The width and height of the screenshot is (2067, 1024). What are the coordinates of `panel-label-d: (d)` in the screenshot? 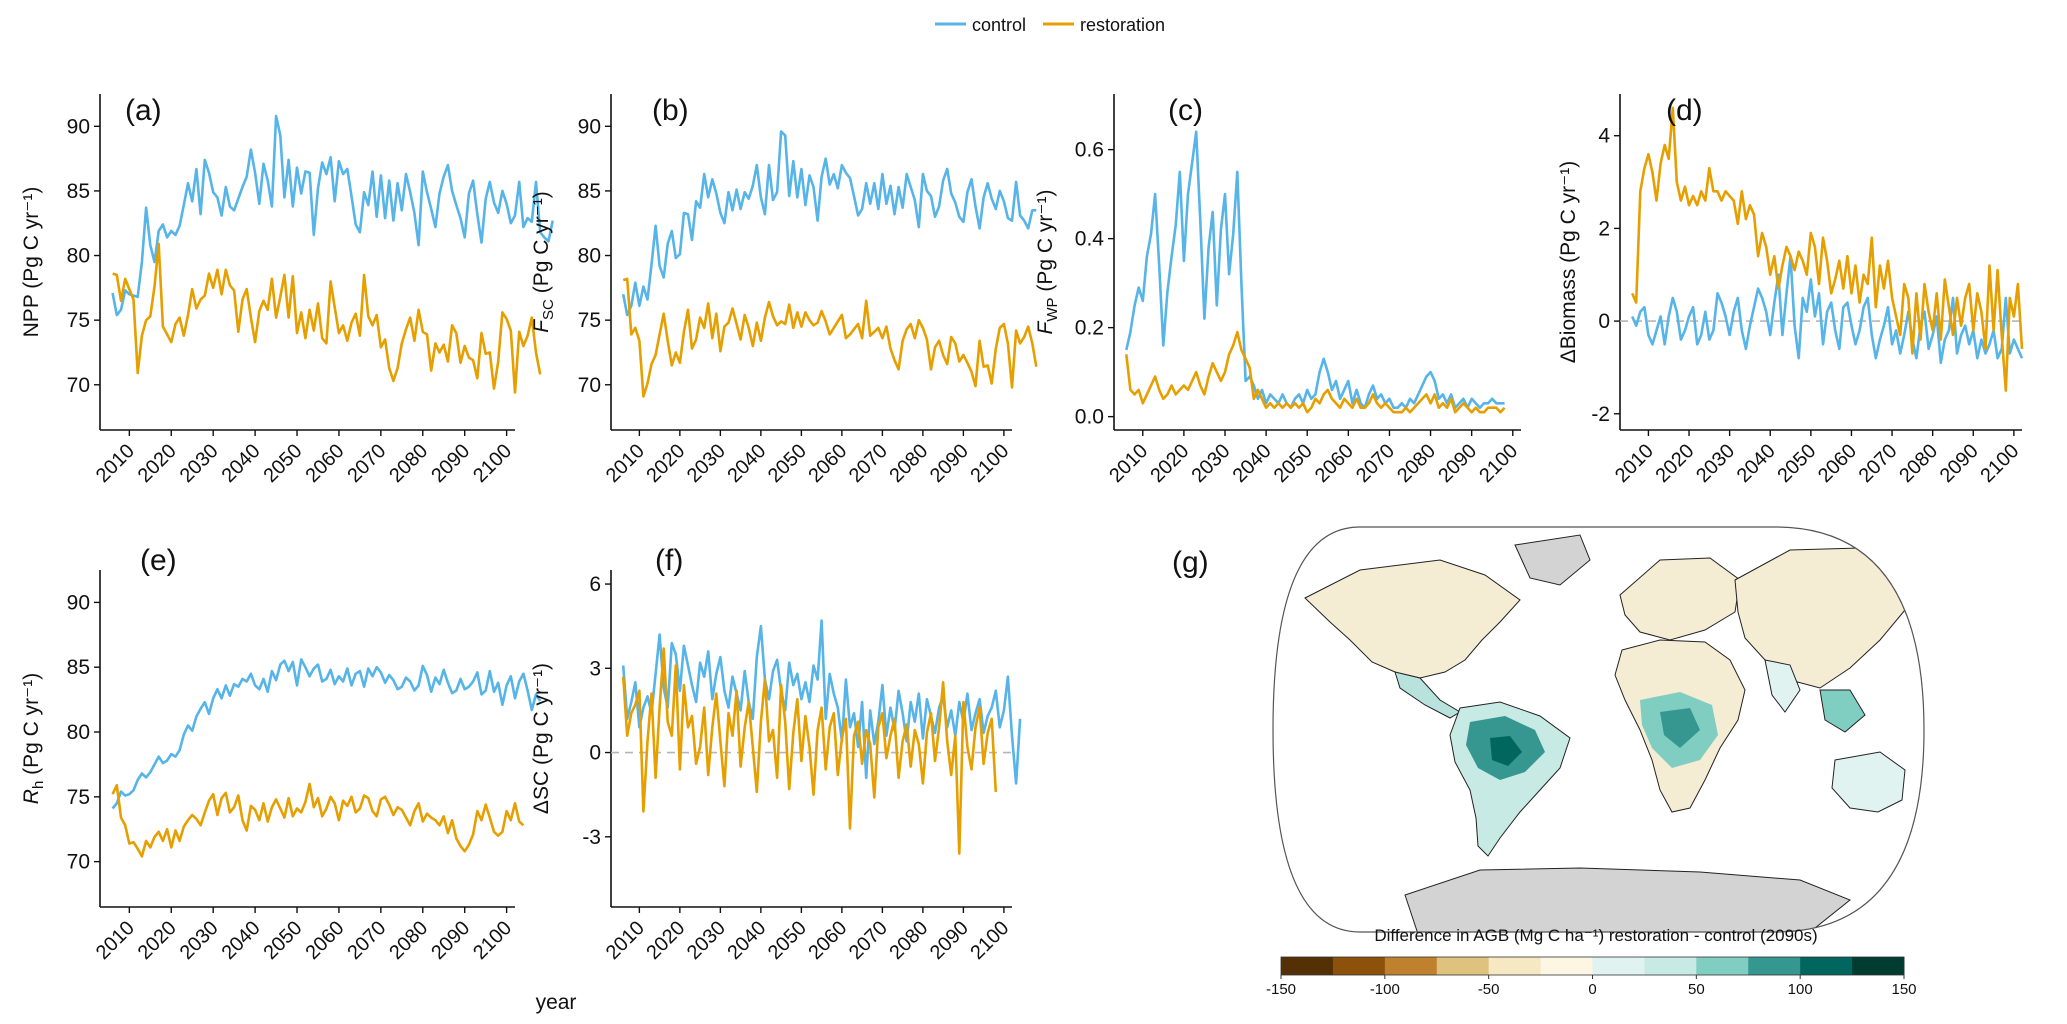 It's located at (1684, 110).